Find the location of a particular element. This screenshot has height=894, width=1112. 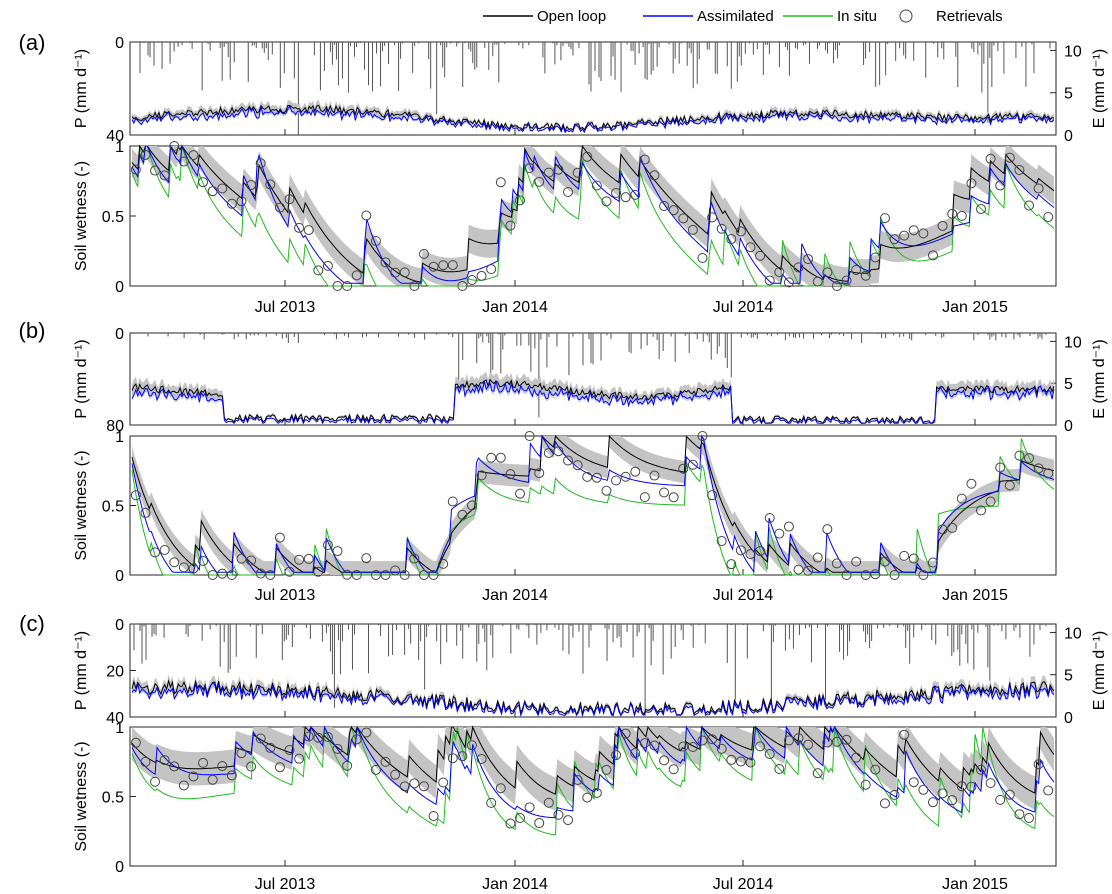

legend: Open loop Assimilated In situ Retrievals is located at coordinates (743, 16).